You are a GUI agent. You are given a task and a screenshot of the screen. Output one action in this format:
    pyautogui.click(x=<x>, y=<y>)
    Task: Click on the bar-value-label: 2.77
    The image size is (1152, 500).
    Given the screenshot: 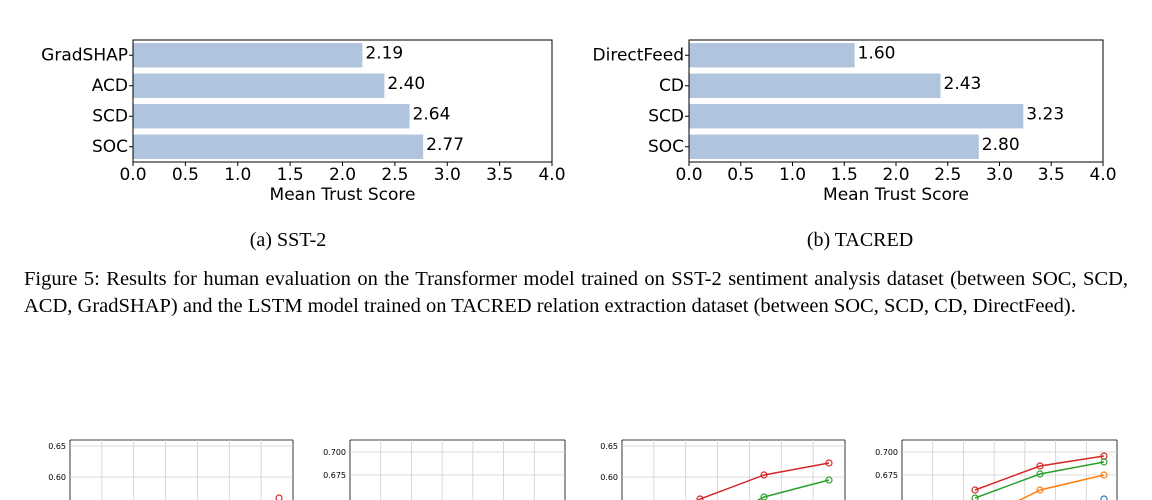 What is the action you would take?
    pyautogui.click(x=445, y=145)
    